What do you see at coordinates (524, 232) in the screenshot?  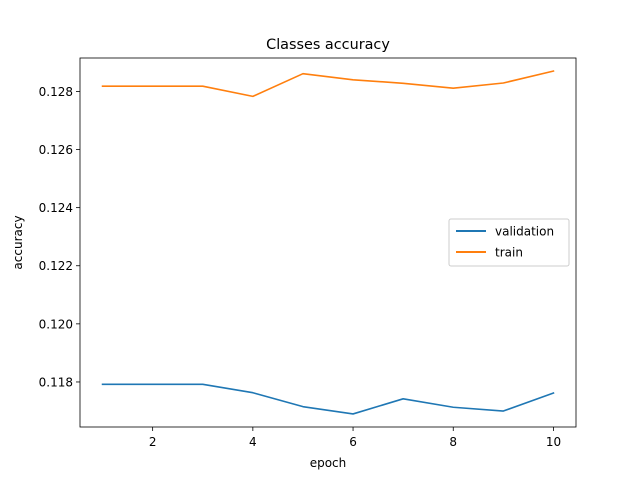 I see `legend-label-validation: validation` at bounding box center [524, 232].